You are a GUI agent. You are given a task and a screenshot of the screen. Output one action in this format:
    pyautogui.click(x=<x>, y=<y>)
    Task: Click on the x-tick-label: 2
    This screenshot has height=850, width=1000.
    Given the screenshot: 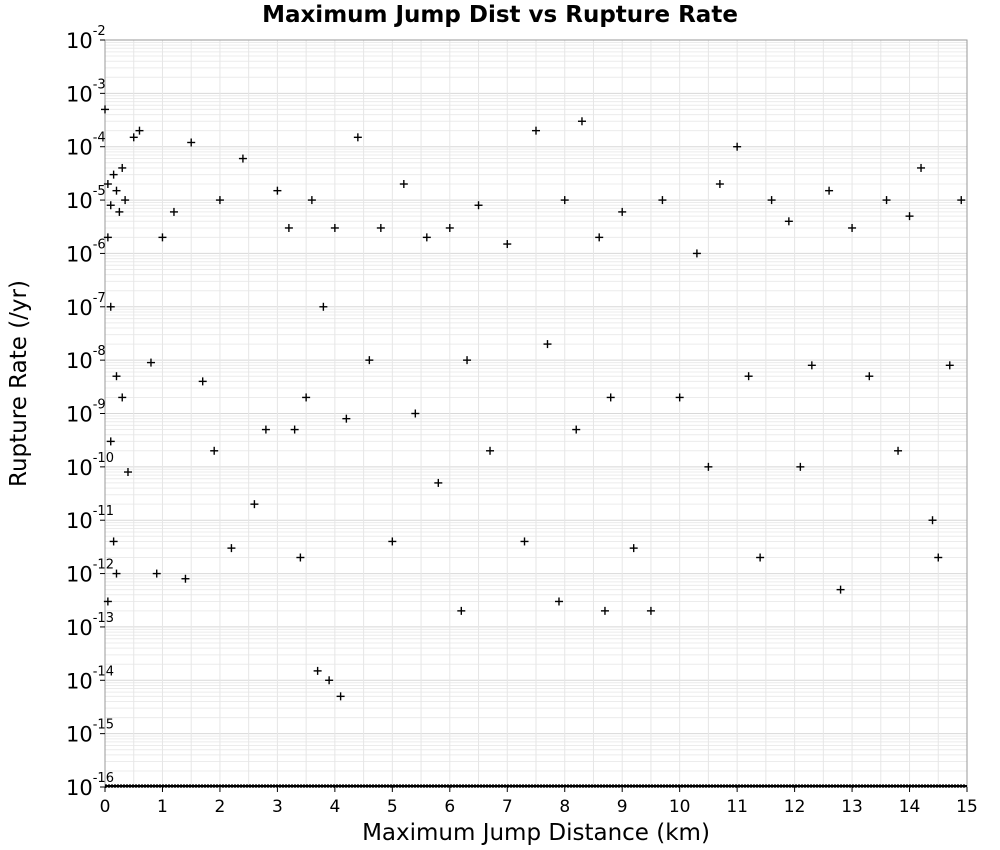 What is the action you would take?
    pyautogui.click(x=220, y=807)
    